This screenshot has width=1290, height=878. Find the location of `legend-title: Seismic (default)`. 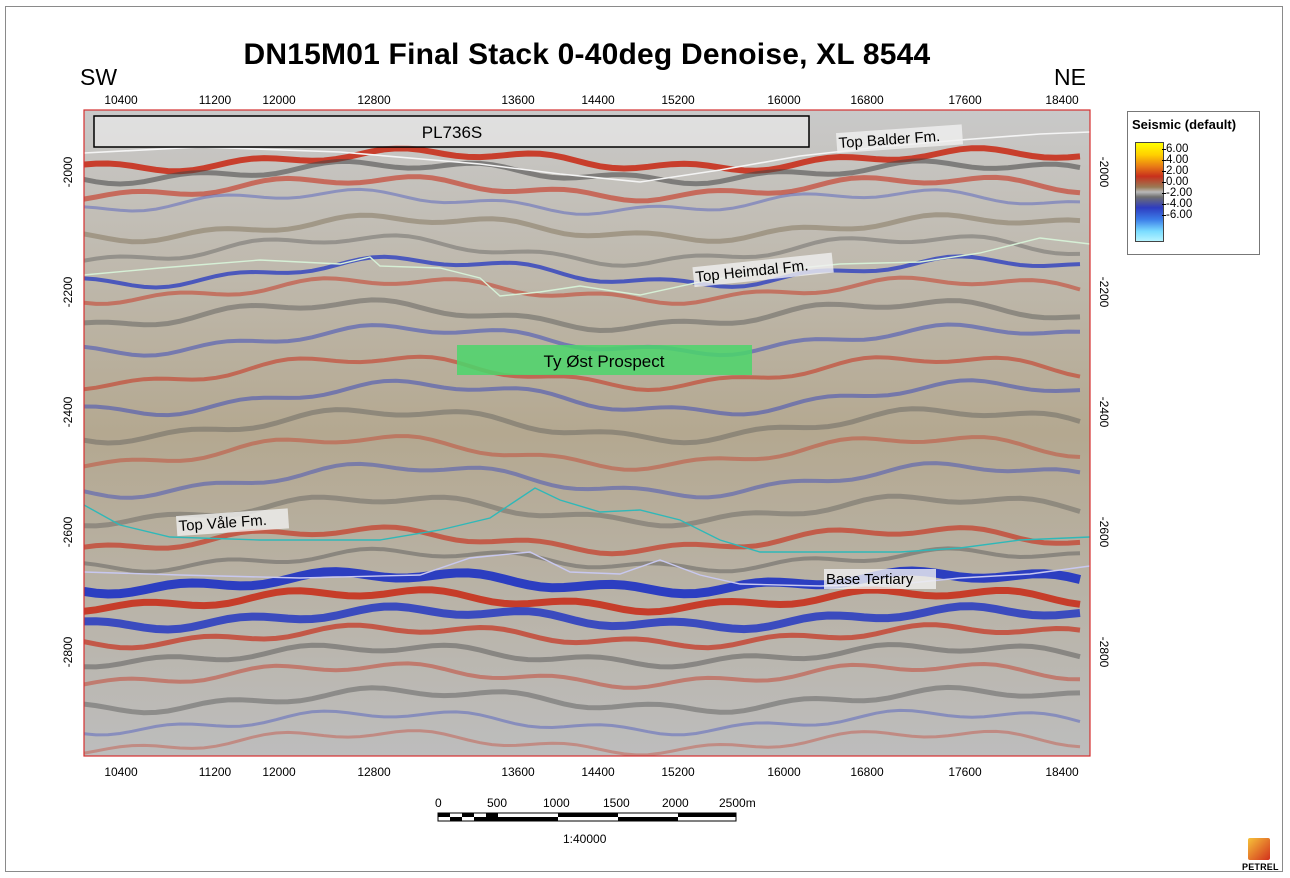

legend-title: Seismic (default) is located at coordinates (1184, 124).